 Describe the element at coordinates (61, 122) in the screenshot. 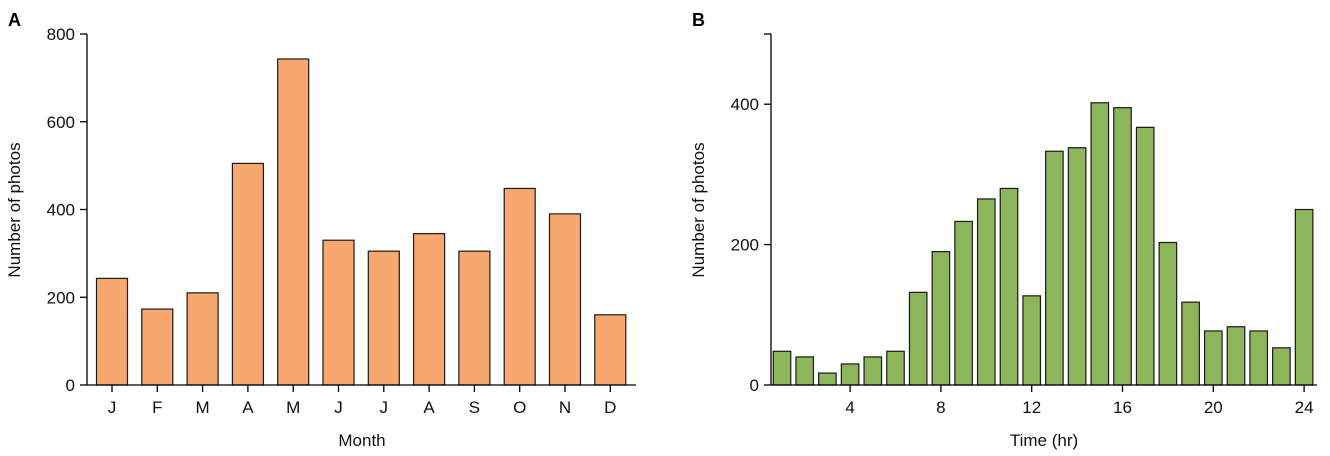

I see `panel-a-y-tick-label: 600` at that location.